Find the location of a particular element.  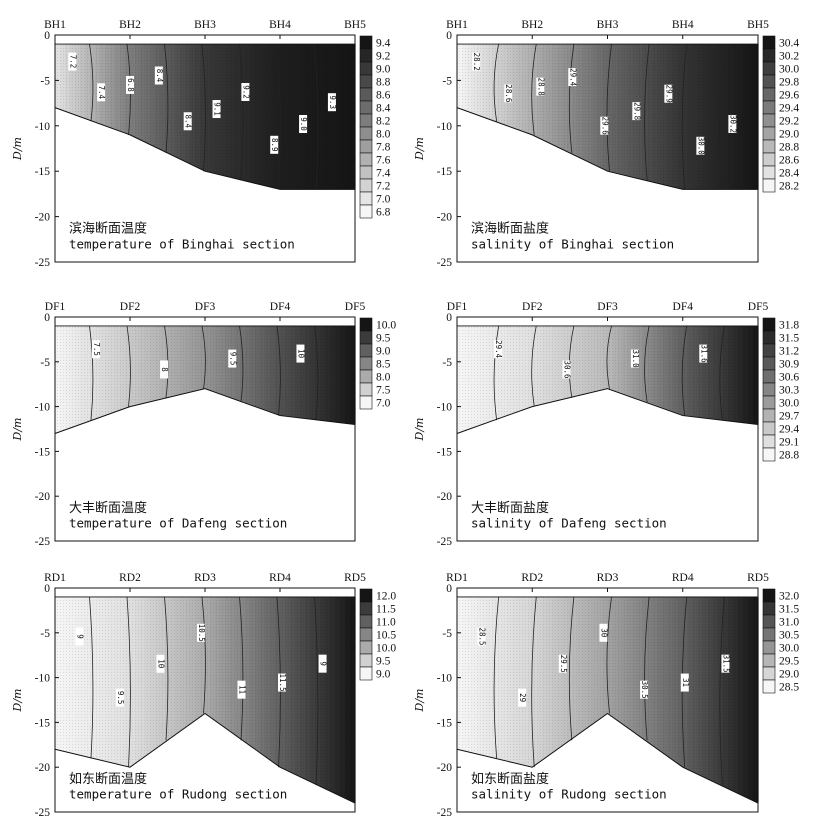

colorbar-tick-label: 12.0 is located at coordinates (386, 597).